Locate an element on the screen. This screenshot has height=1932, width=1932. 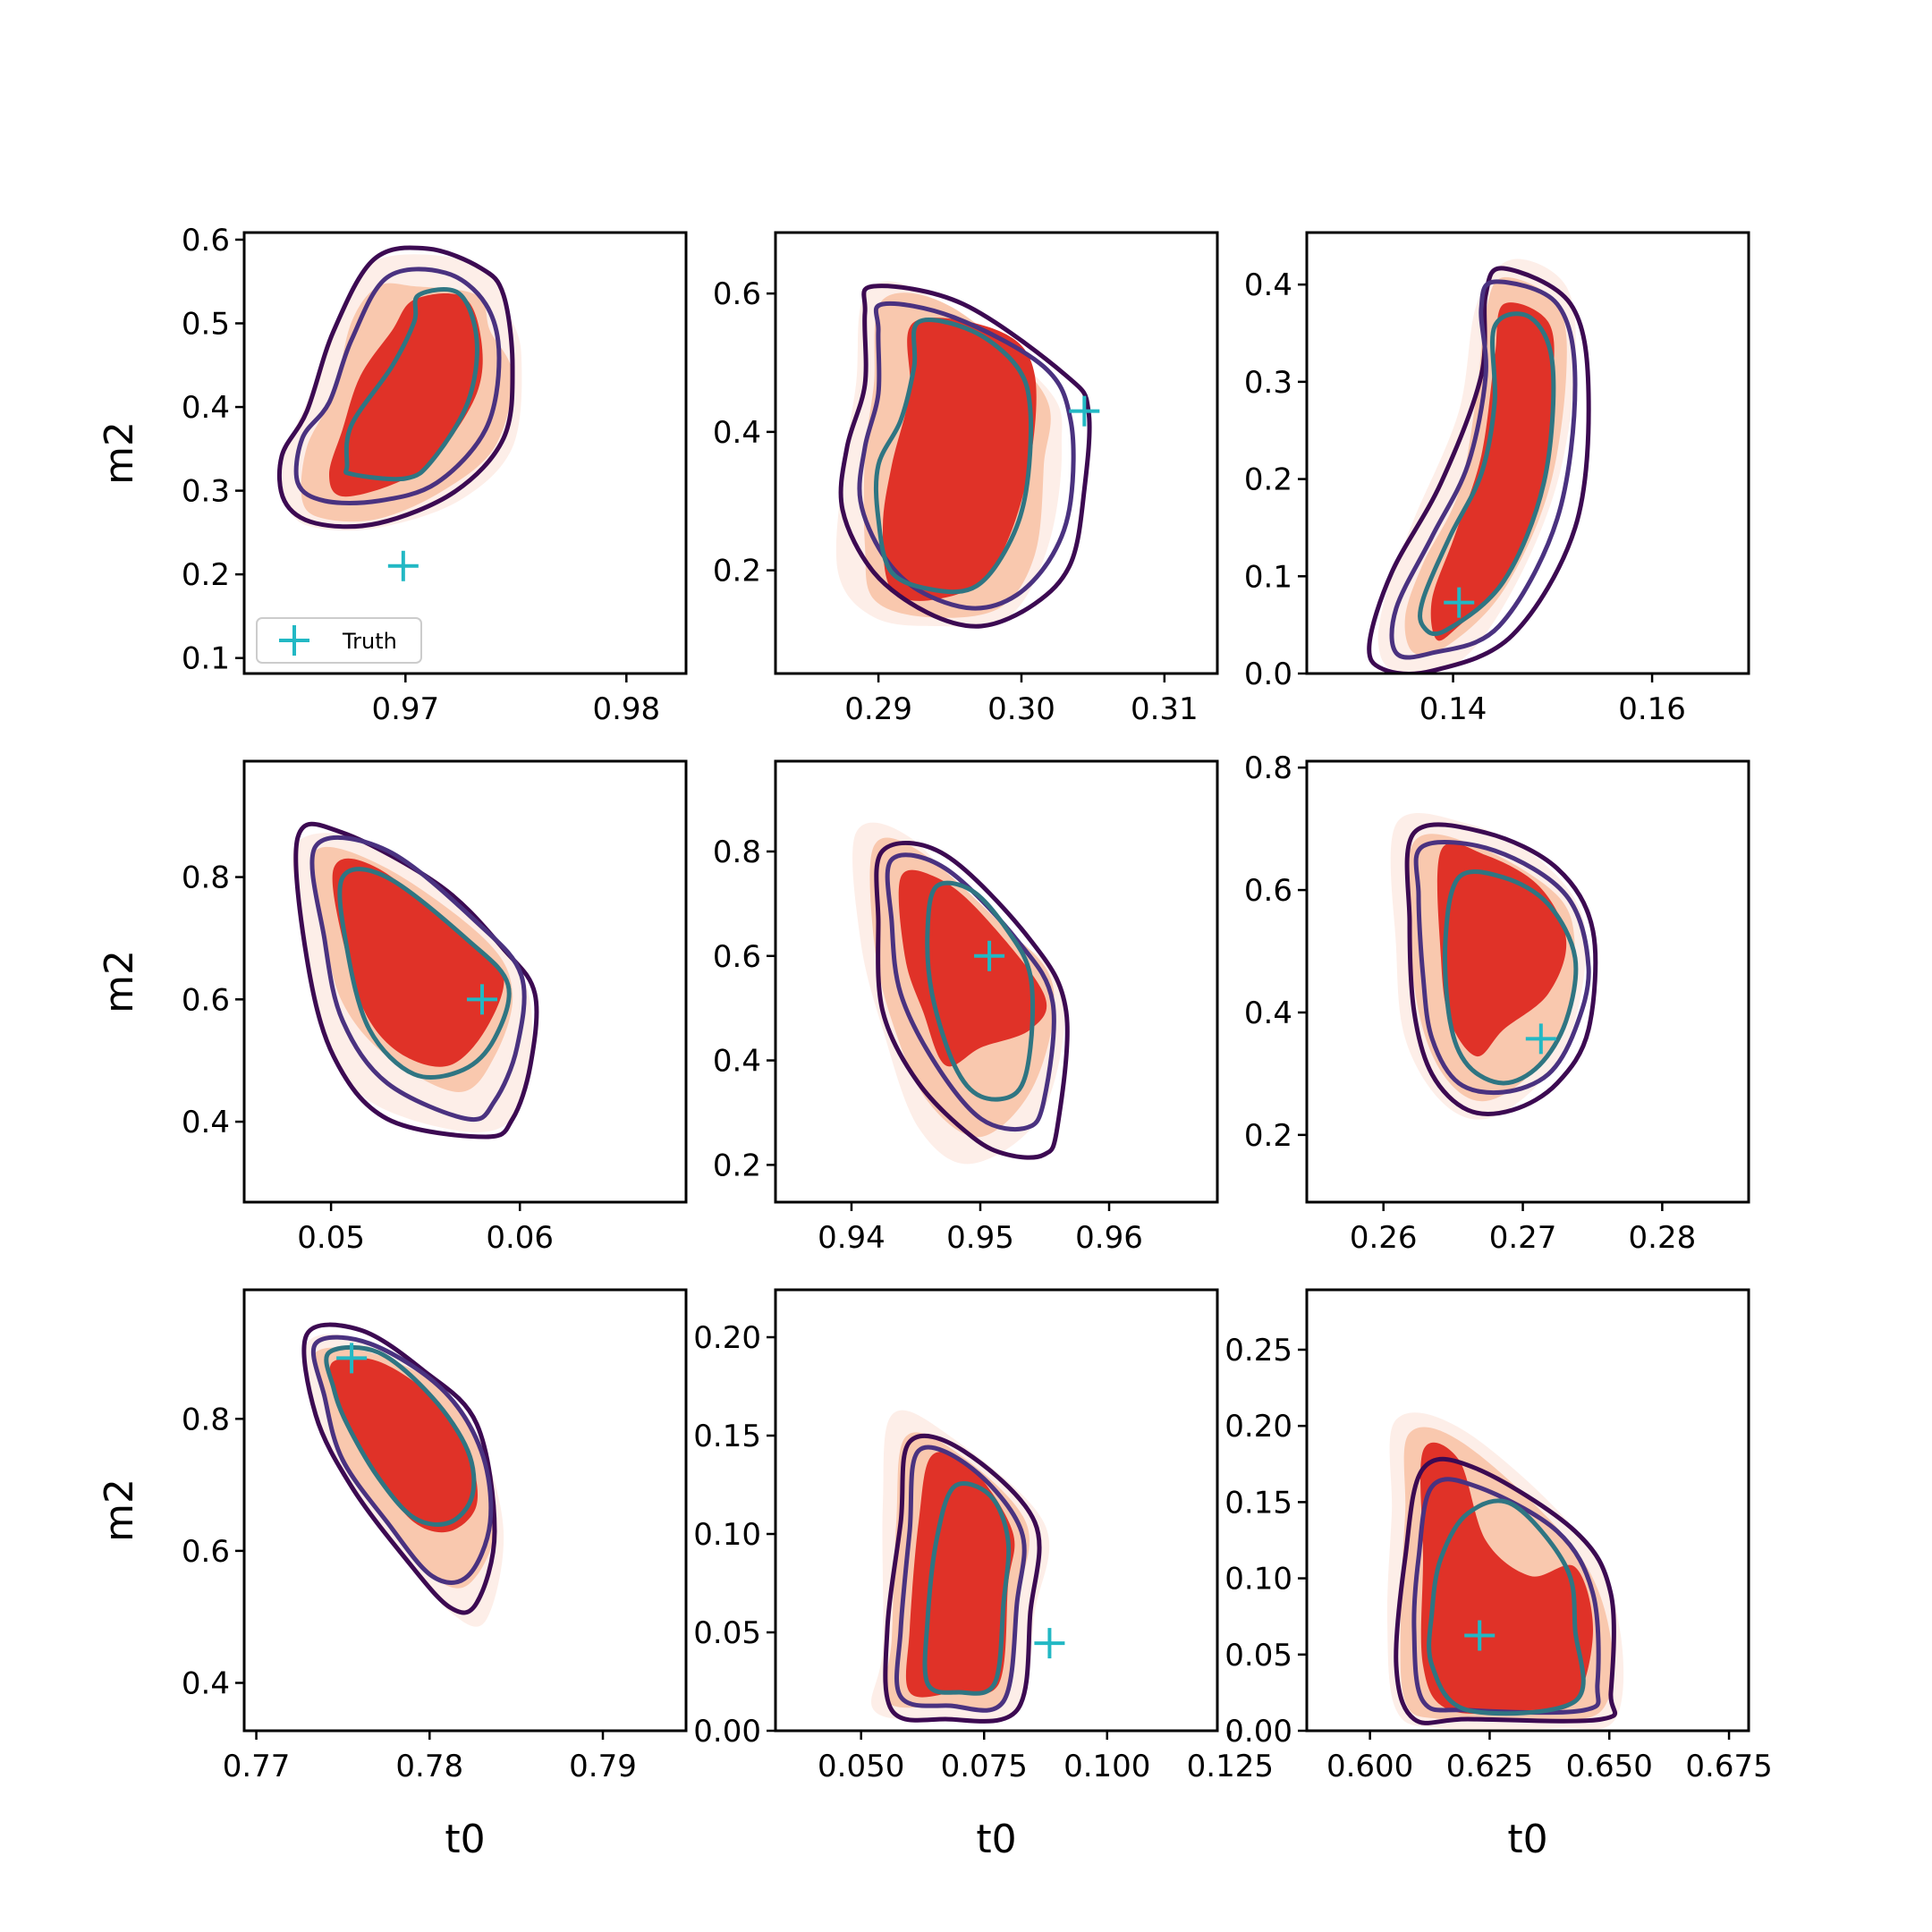
y-tick-label: 0.0 is located at coordinates (1268, 674).